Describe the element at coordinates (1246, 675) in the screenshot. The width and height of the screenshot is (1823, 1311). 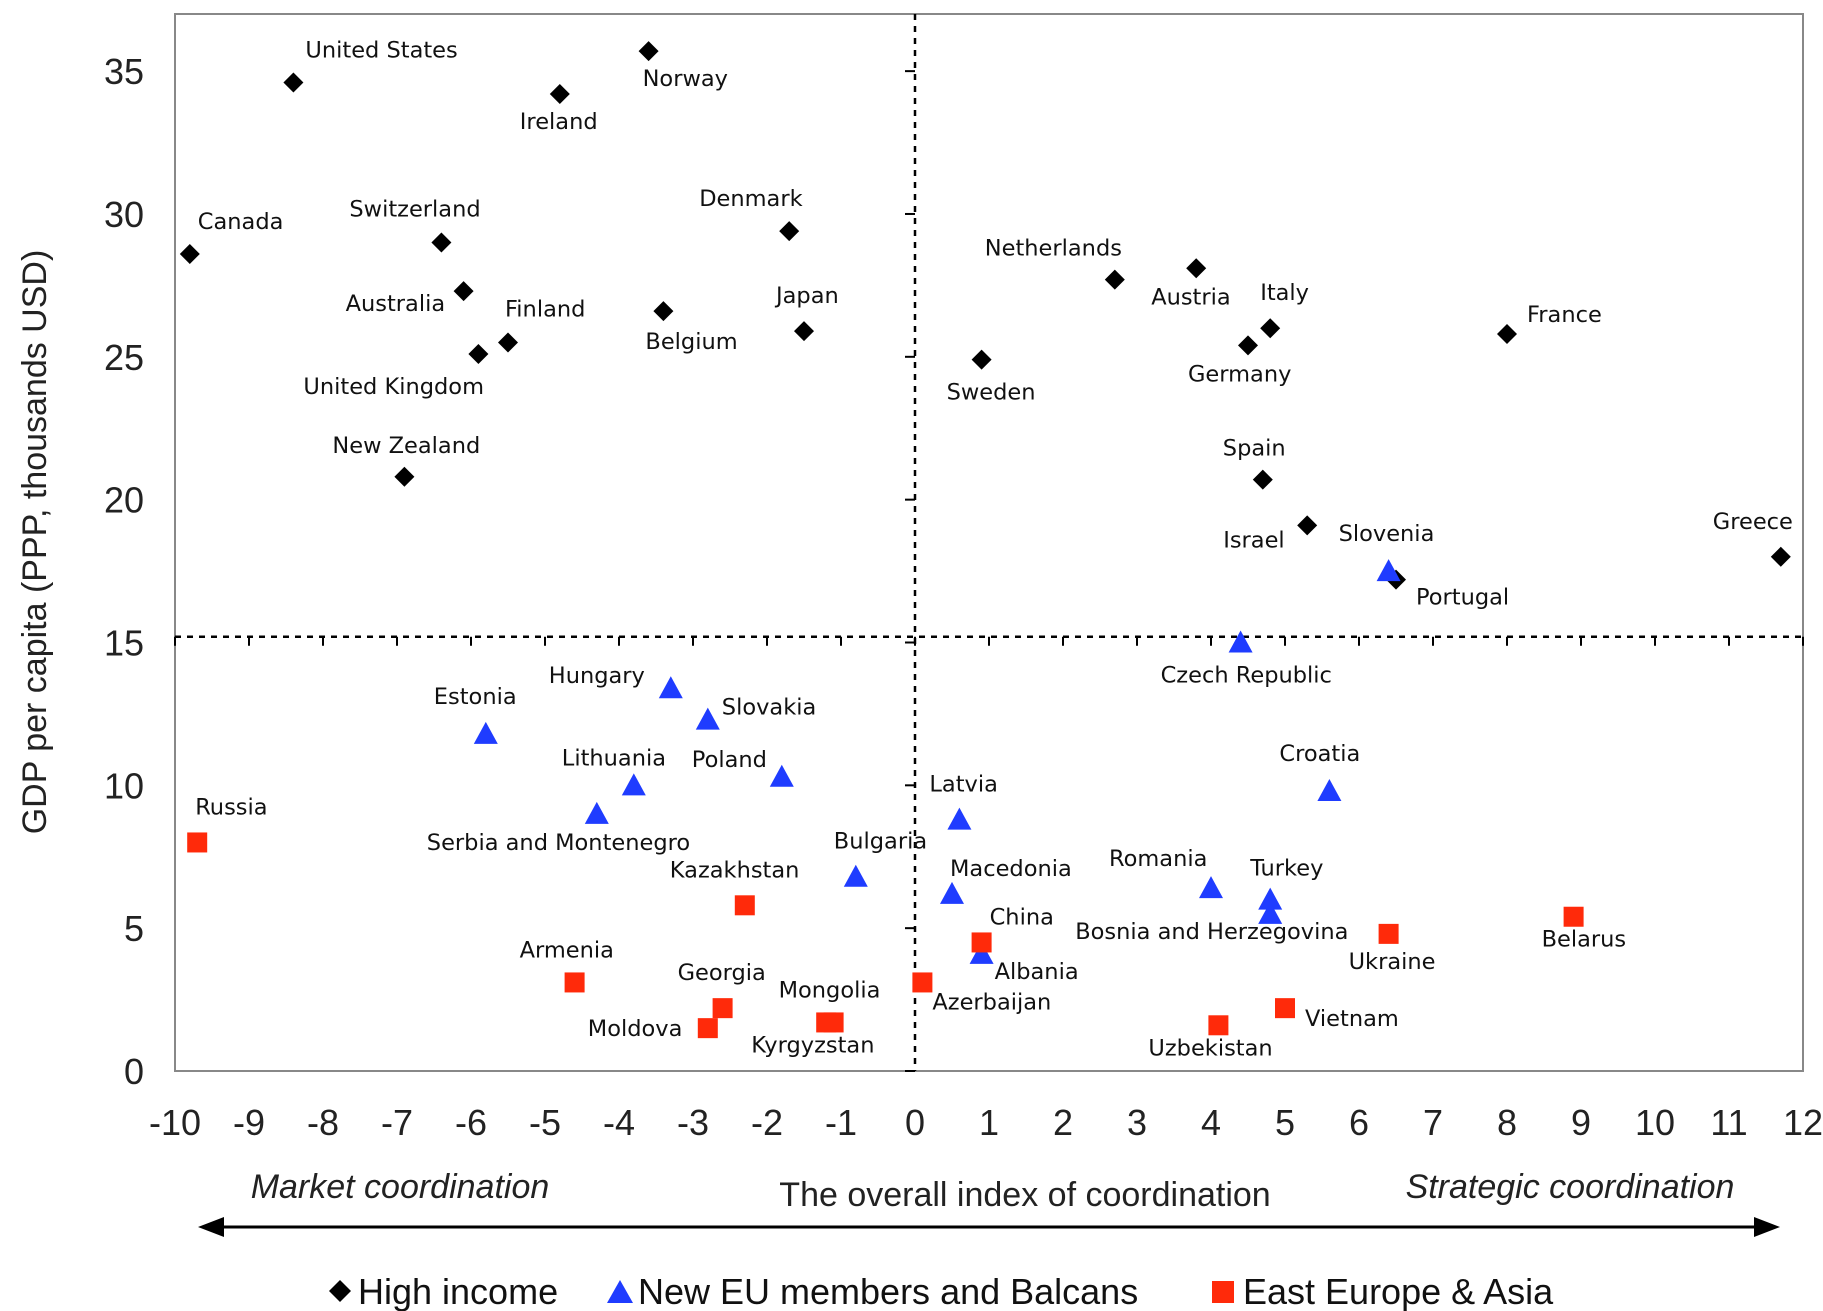
I see `label-czech-republic: Czech Republic` at that location.